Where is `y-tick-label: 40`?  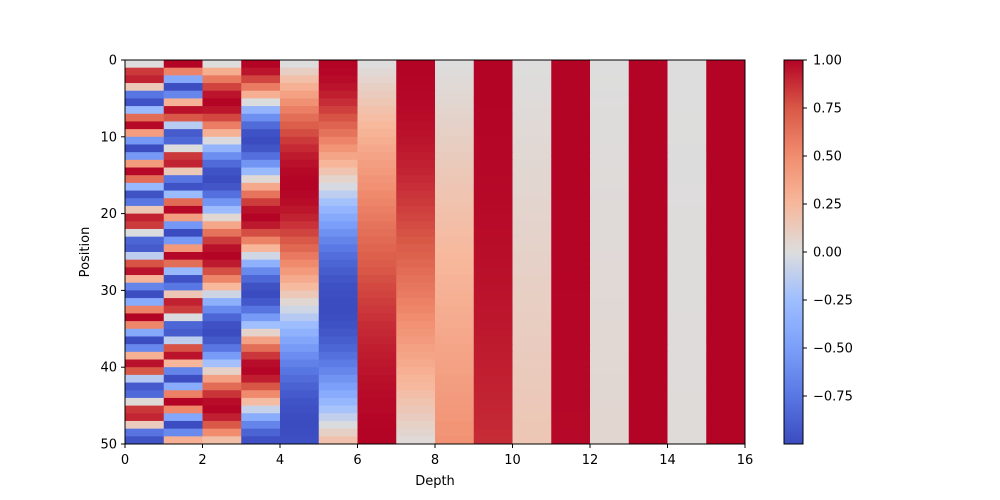 y-tick-label: 40 is located at coordinates (108, 368).